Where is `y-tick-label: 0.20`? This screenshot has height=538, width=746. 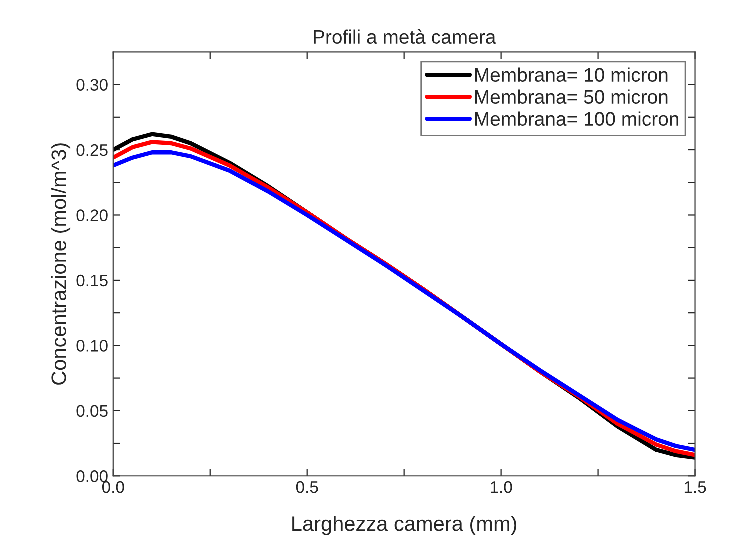
y-tick-label: 0.20 is located at coordinates (92, 216).